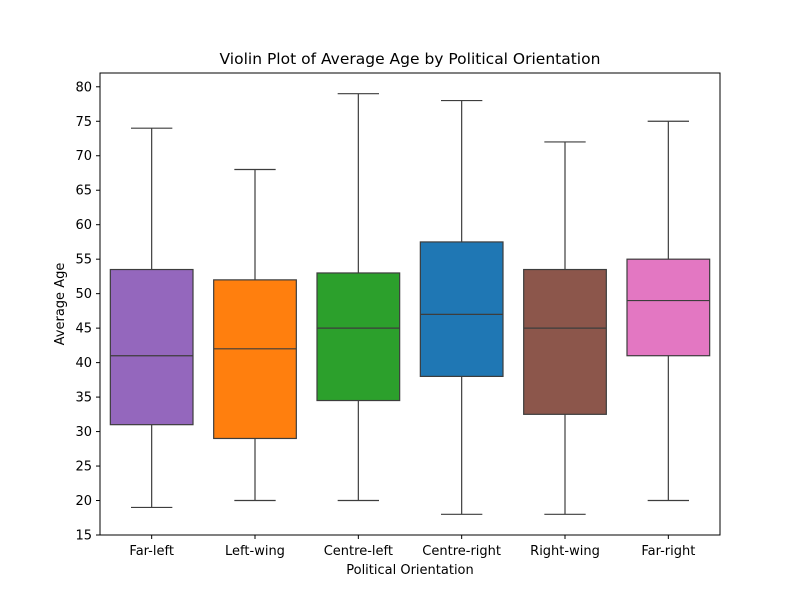 The width and height of the screenshot is (800, 600). What do you see at coordinates (83, 501) in the screenshot?
I see `y-tick-label: 20` at bounding box center [83, 501].